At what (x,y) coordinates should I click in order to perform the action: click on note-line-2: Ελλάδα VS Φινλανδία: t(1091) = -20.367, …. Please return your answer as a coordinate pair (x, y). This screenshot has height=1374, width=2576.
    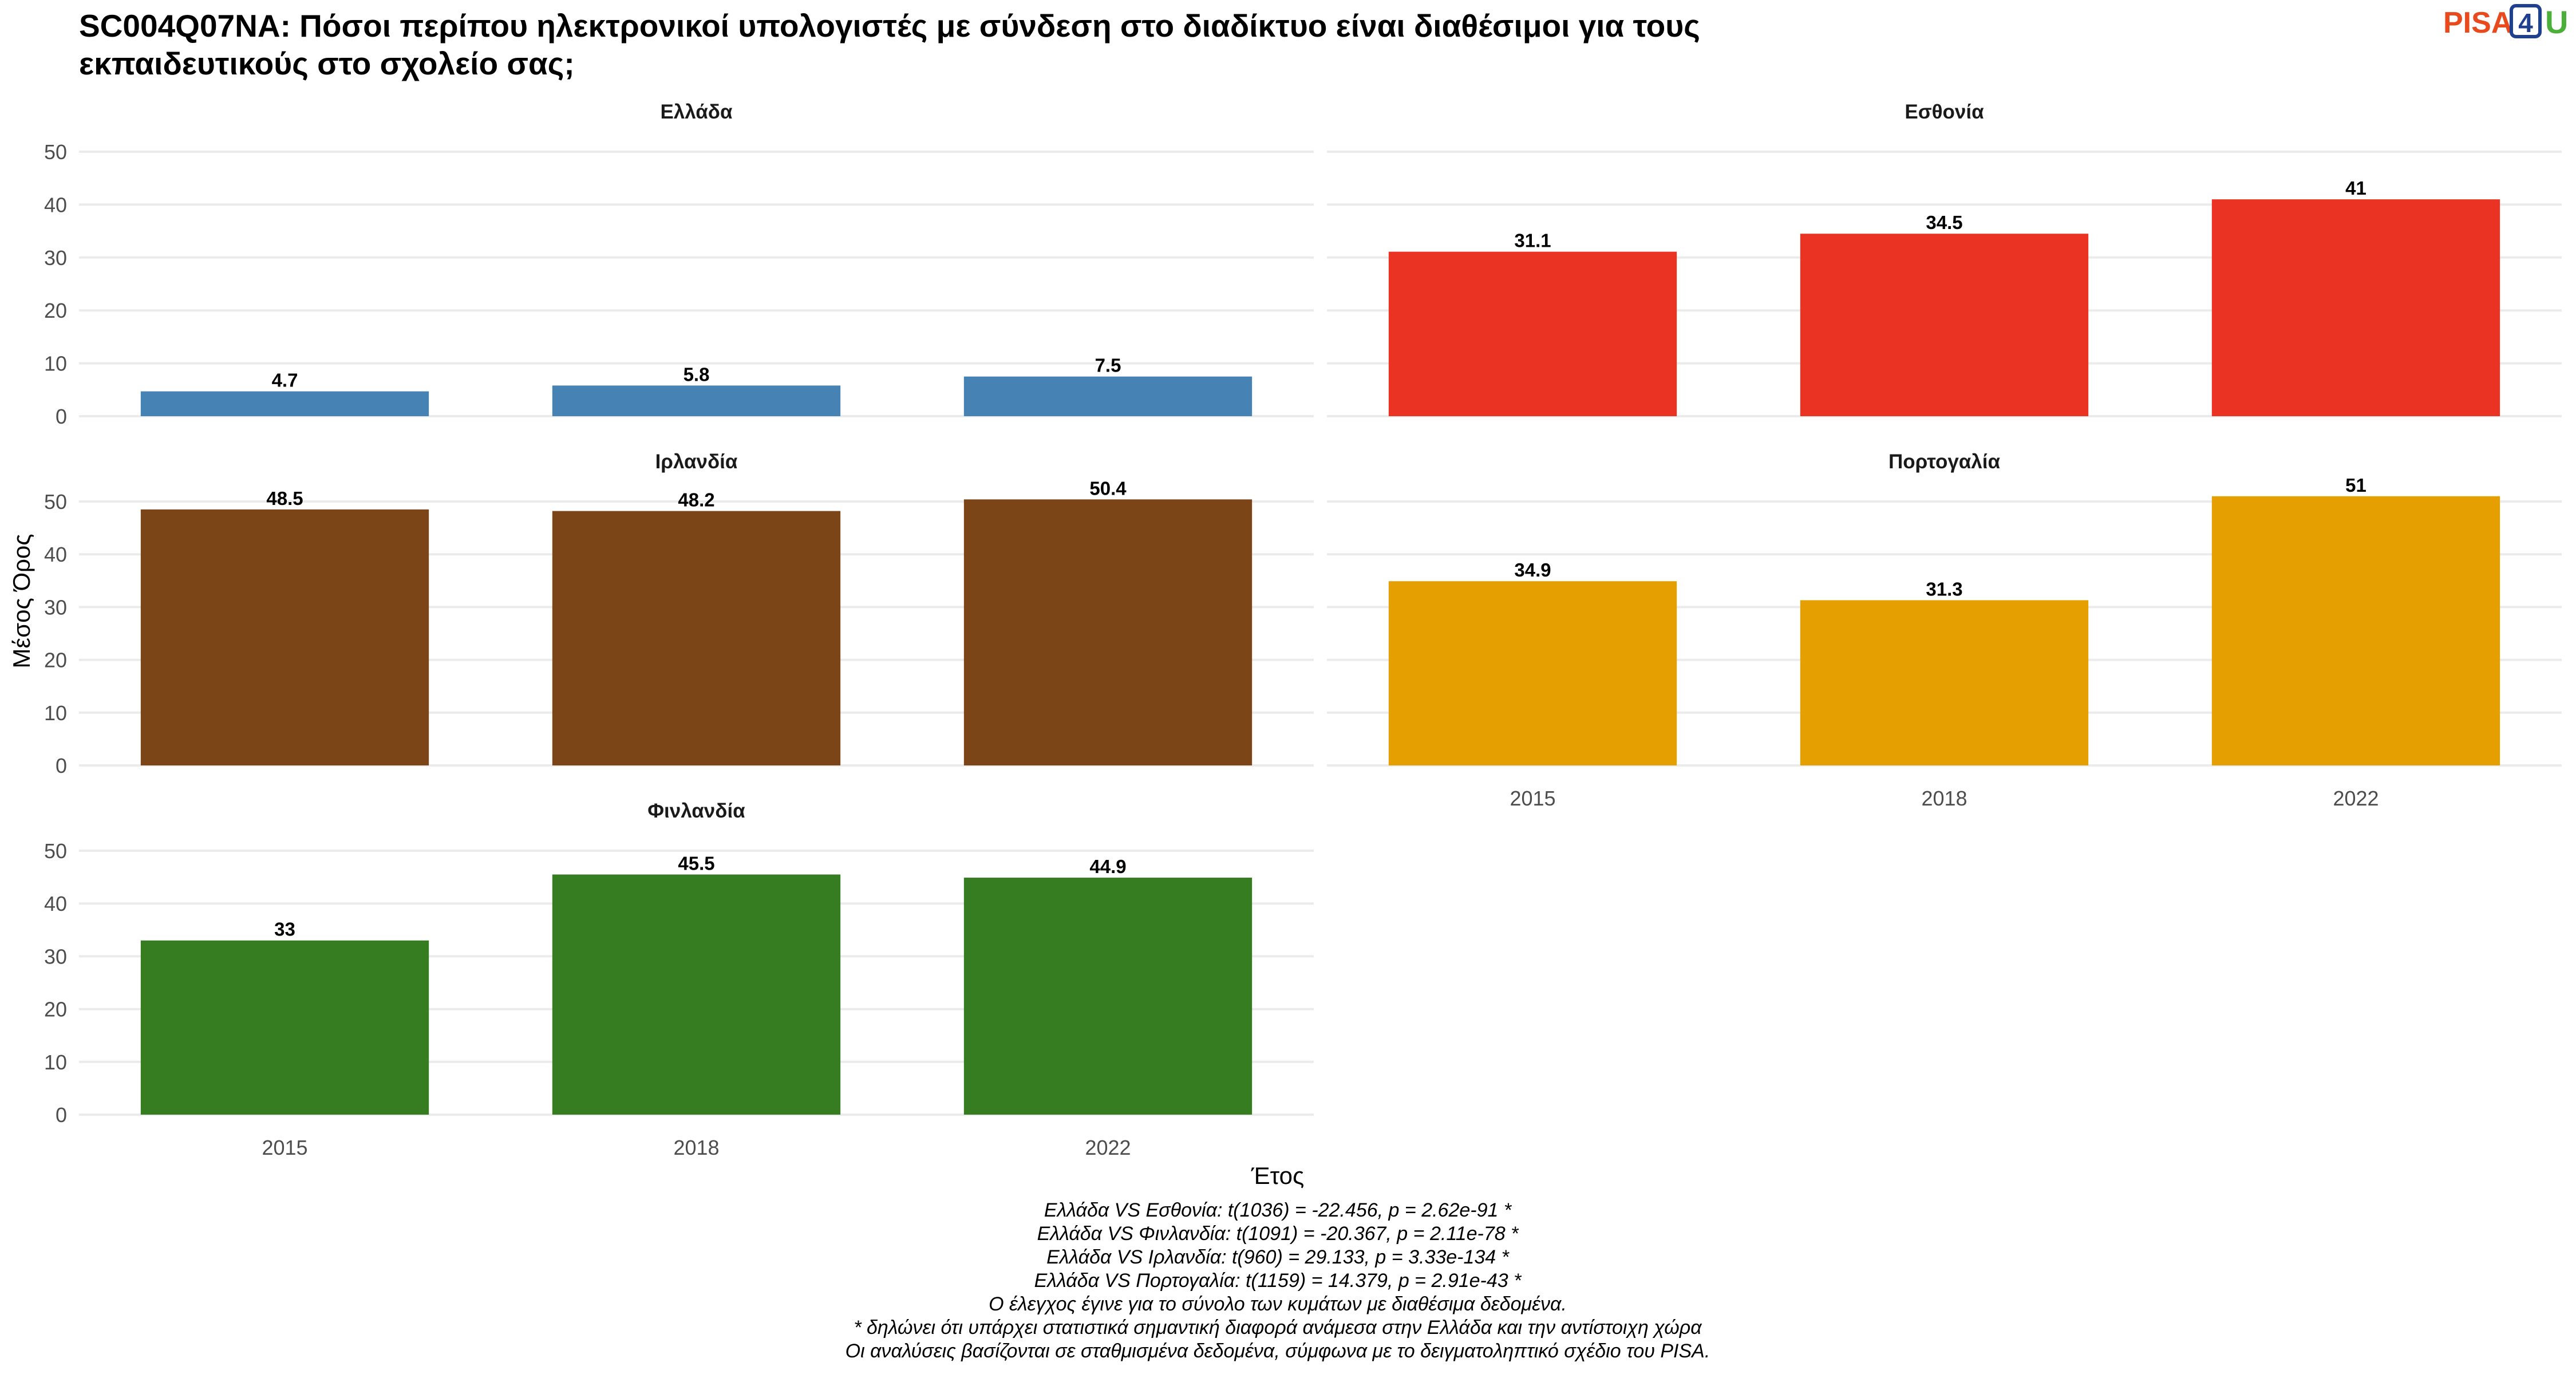
    Looking at the image, I should click on (1278, 1234).